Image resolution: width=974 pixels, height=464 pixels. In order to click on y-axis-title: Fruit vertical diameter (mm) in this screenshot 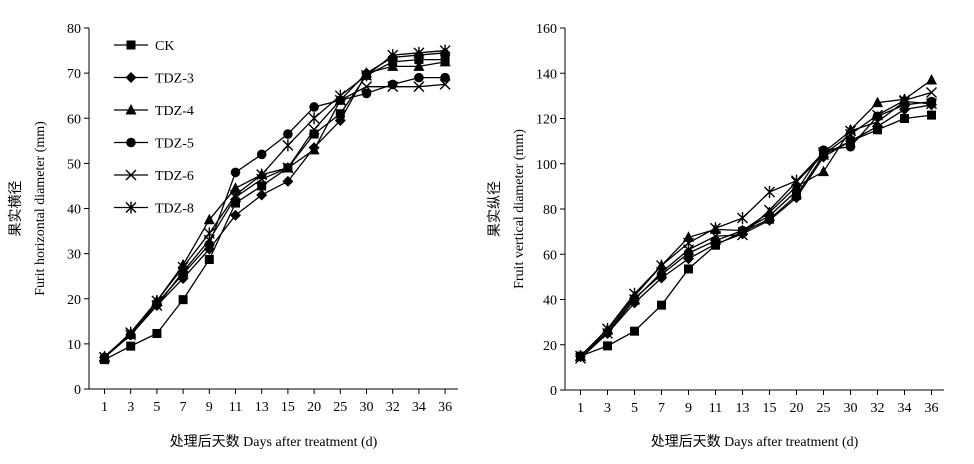, I will do `click(519, 209)`.